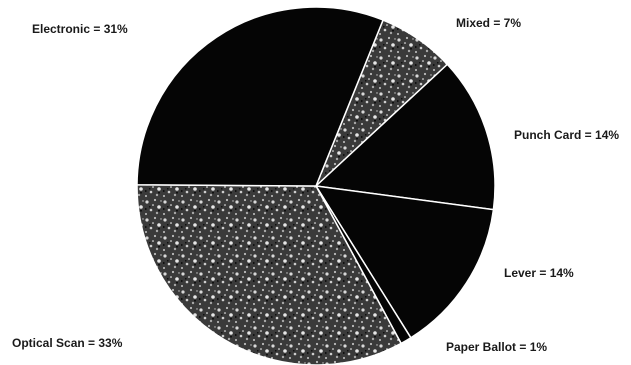 This screenshot has height=365, width=631. I want to click on slice-punch-card, so click(405, 137).